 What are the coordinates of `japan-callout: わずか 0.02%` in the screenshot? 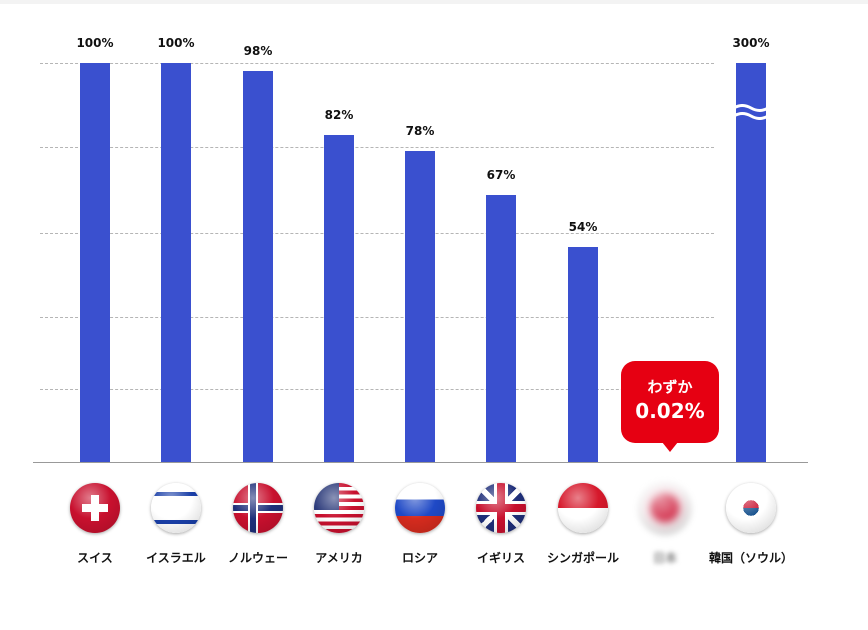 It's located at (670, 406).